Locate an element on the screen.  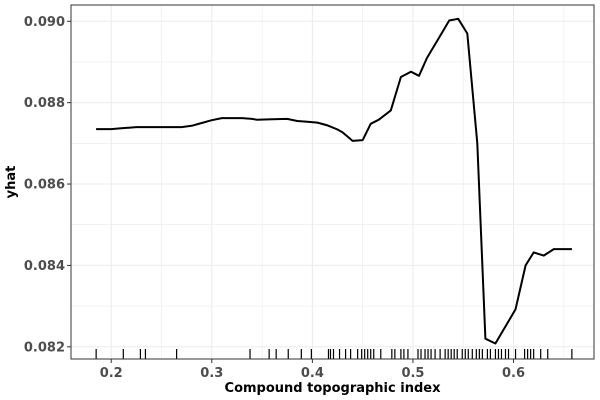
y-axis-title: yhat is located at coordinates (11, 182).